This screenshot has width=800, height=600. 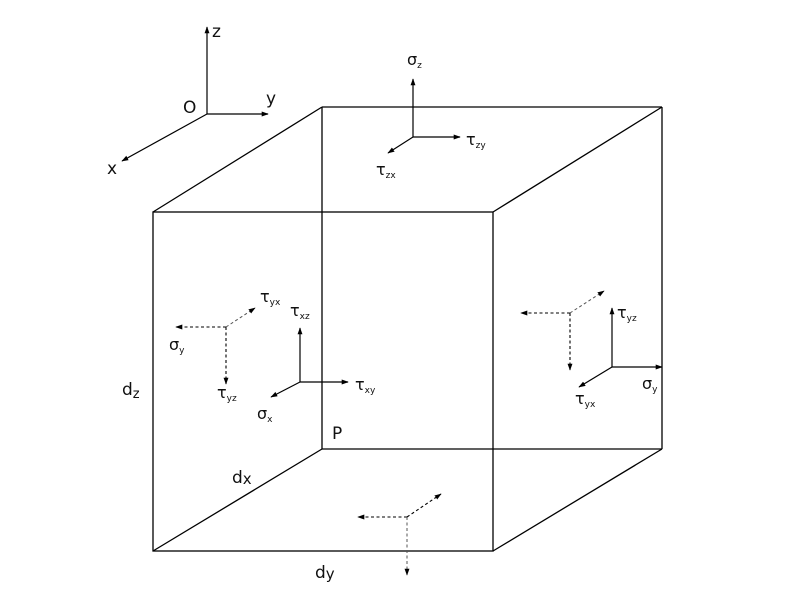 I want to click on top-face-stresses: σz τzy τzx, so click(x=431, y=115).